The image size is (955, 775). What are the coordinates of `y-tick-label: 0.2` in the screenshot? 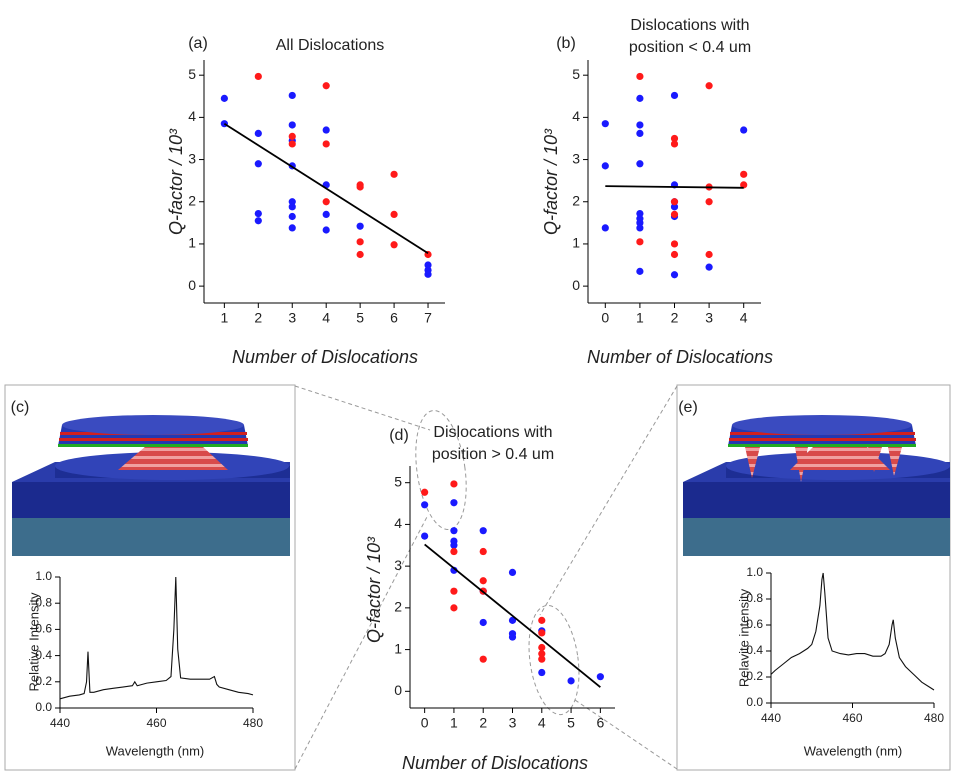 It's located at (754, 676).